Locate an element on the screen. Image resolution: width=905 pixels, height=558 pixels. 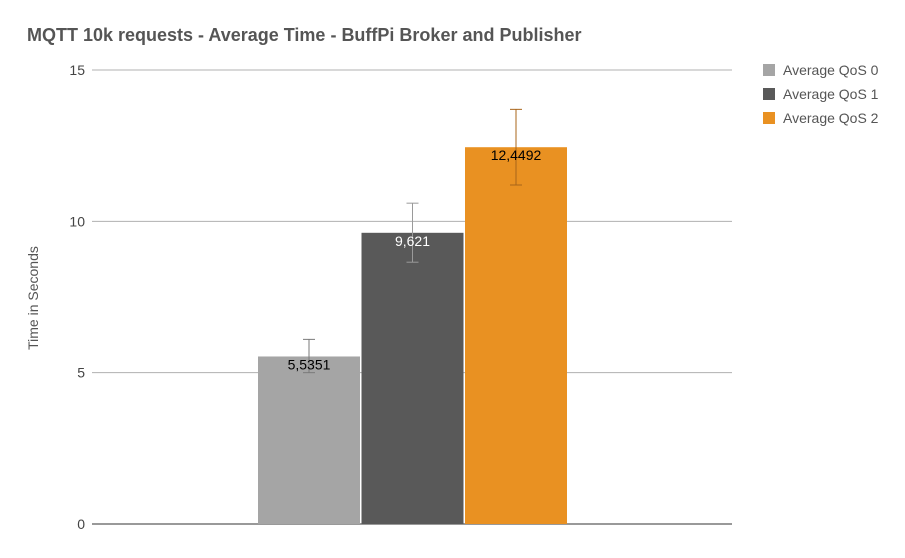
legend: Average QoS 0 Average QoS 1 Average QoS 2 is located at coordinates (821, 94).